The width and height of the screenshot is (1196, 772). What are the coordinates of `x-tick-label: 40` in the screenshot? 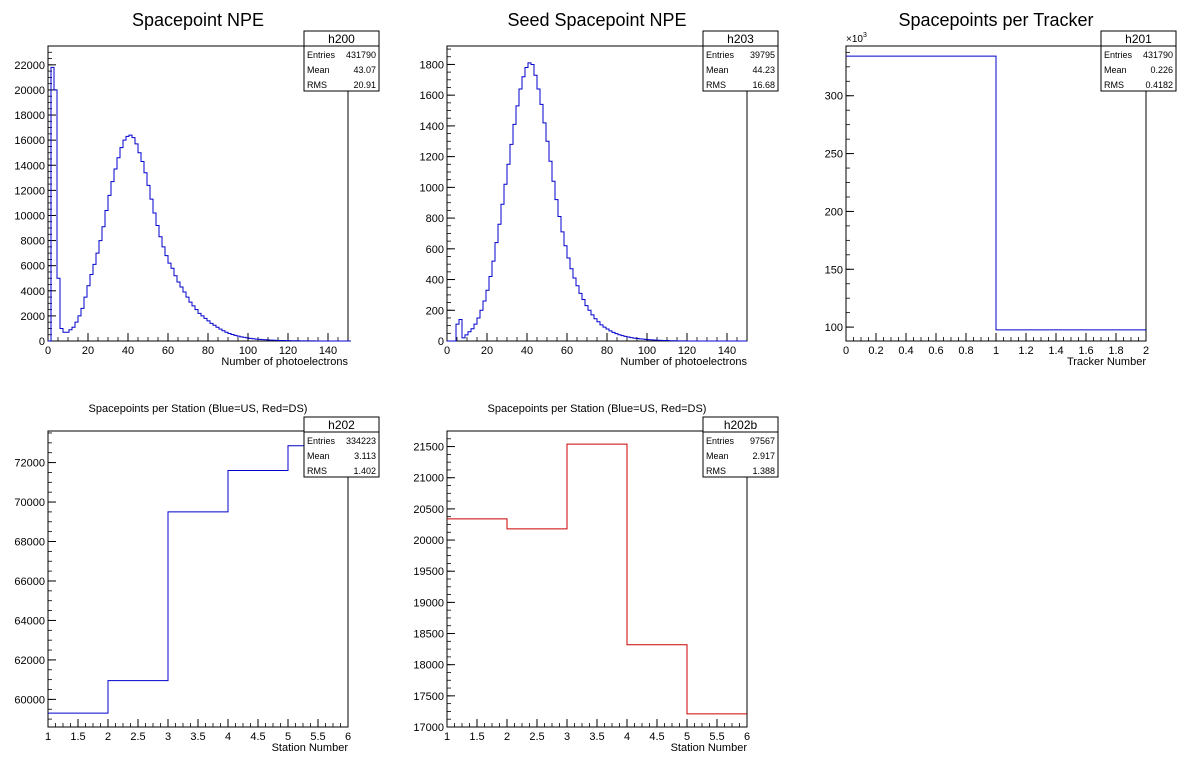 It's located at (128, 351).